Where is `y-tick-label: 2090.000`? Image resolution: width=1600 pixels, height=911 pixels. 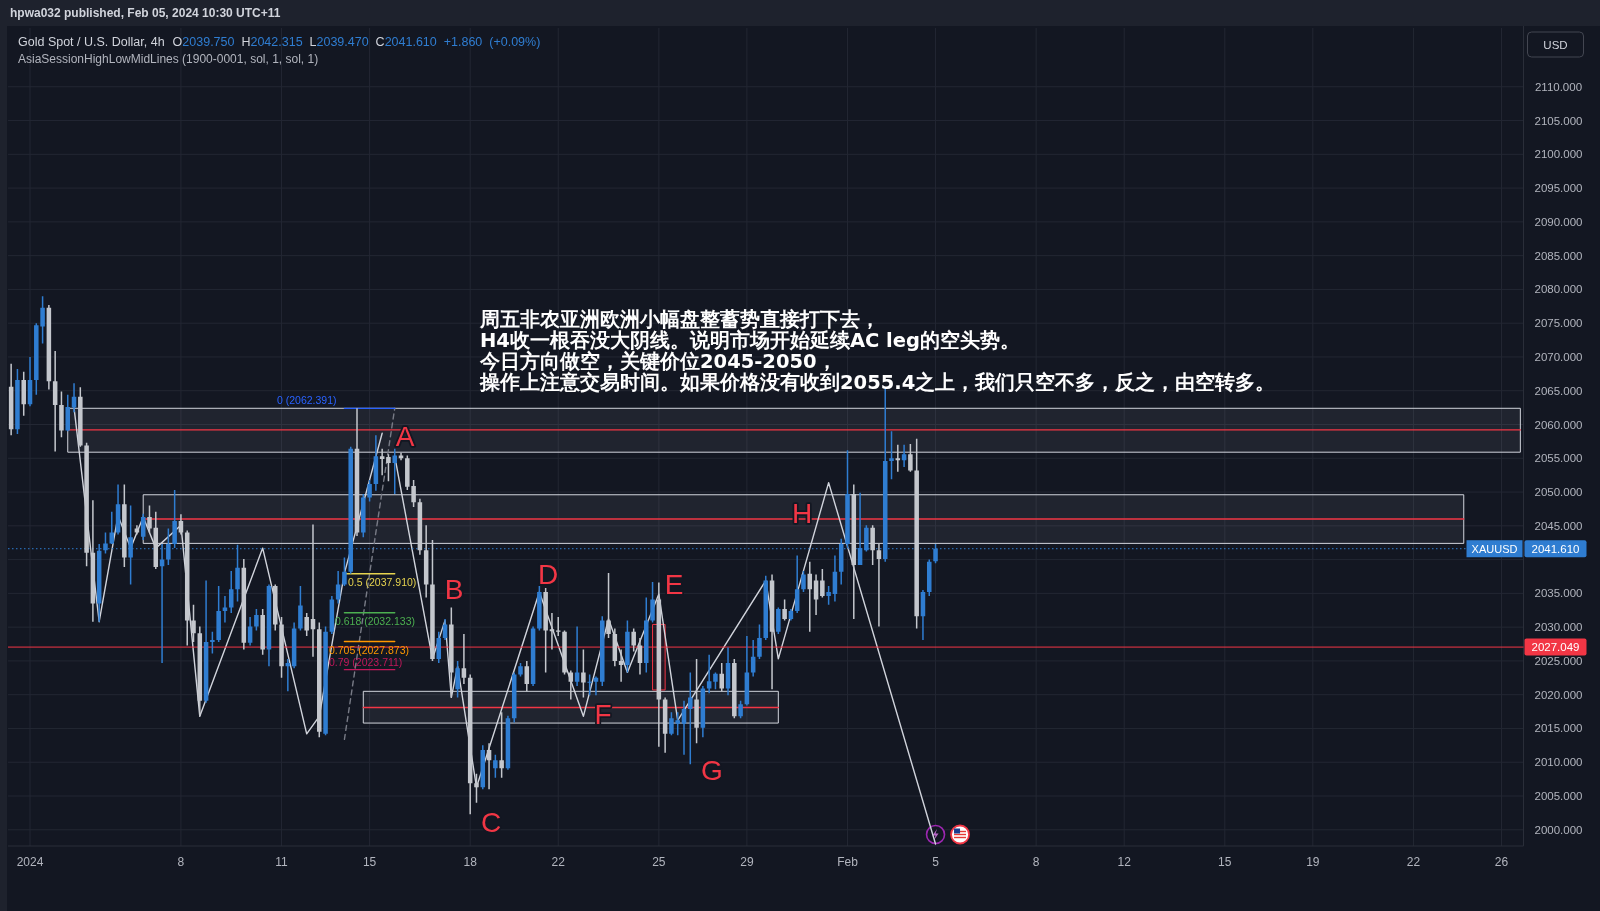 y-tick-label: 2090.000 is located at coordinates (1558, 221).